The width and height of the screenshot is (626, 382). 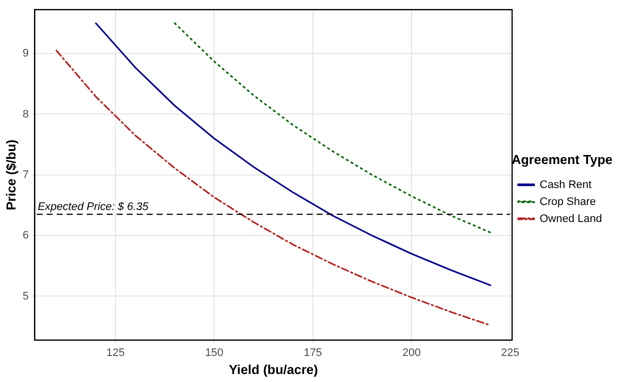 I want to click on x-tick-label: 175, so click(x=313, y=352).